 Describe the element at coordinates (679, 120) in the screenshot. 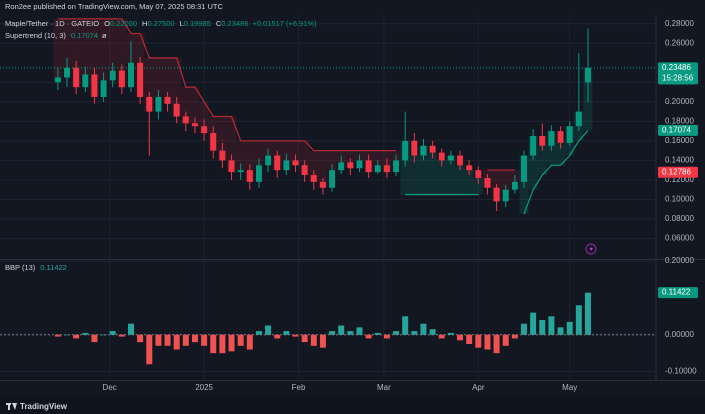

I see `y-tick-label: 0.18000` at that location.